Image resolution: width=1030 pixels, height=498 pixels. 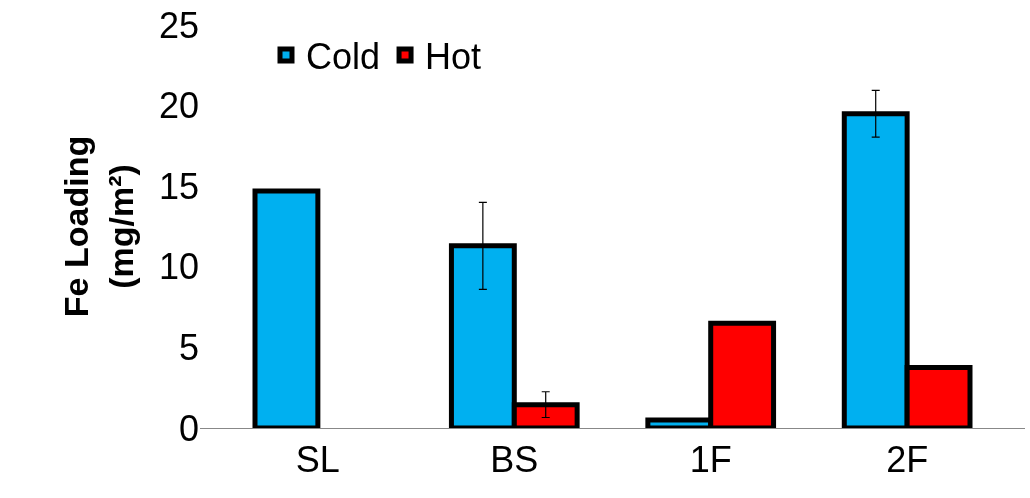 I want to click on y-tick-label: 25, so click(x=178, y=25).